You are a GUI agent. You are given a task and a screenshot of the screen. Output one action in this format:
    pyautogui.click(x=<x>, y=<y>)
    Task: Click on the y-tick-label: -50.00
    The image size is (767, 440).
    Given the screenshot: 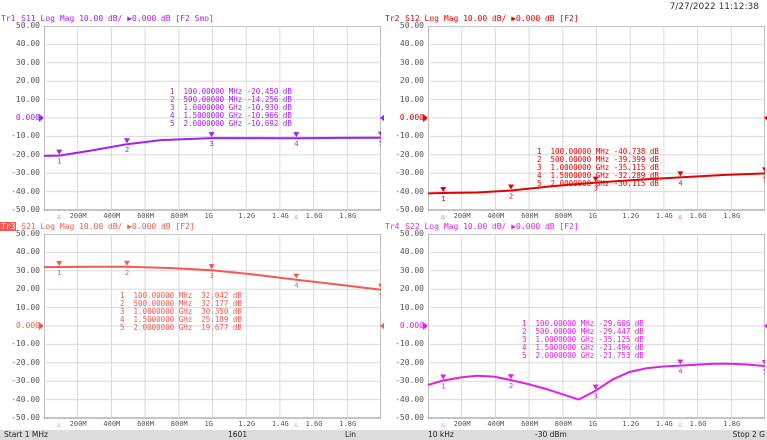 What is the action you would take?
    pyautogui.click(x=25, y=209)
    